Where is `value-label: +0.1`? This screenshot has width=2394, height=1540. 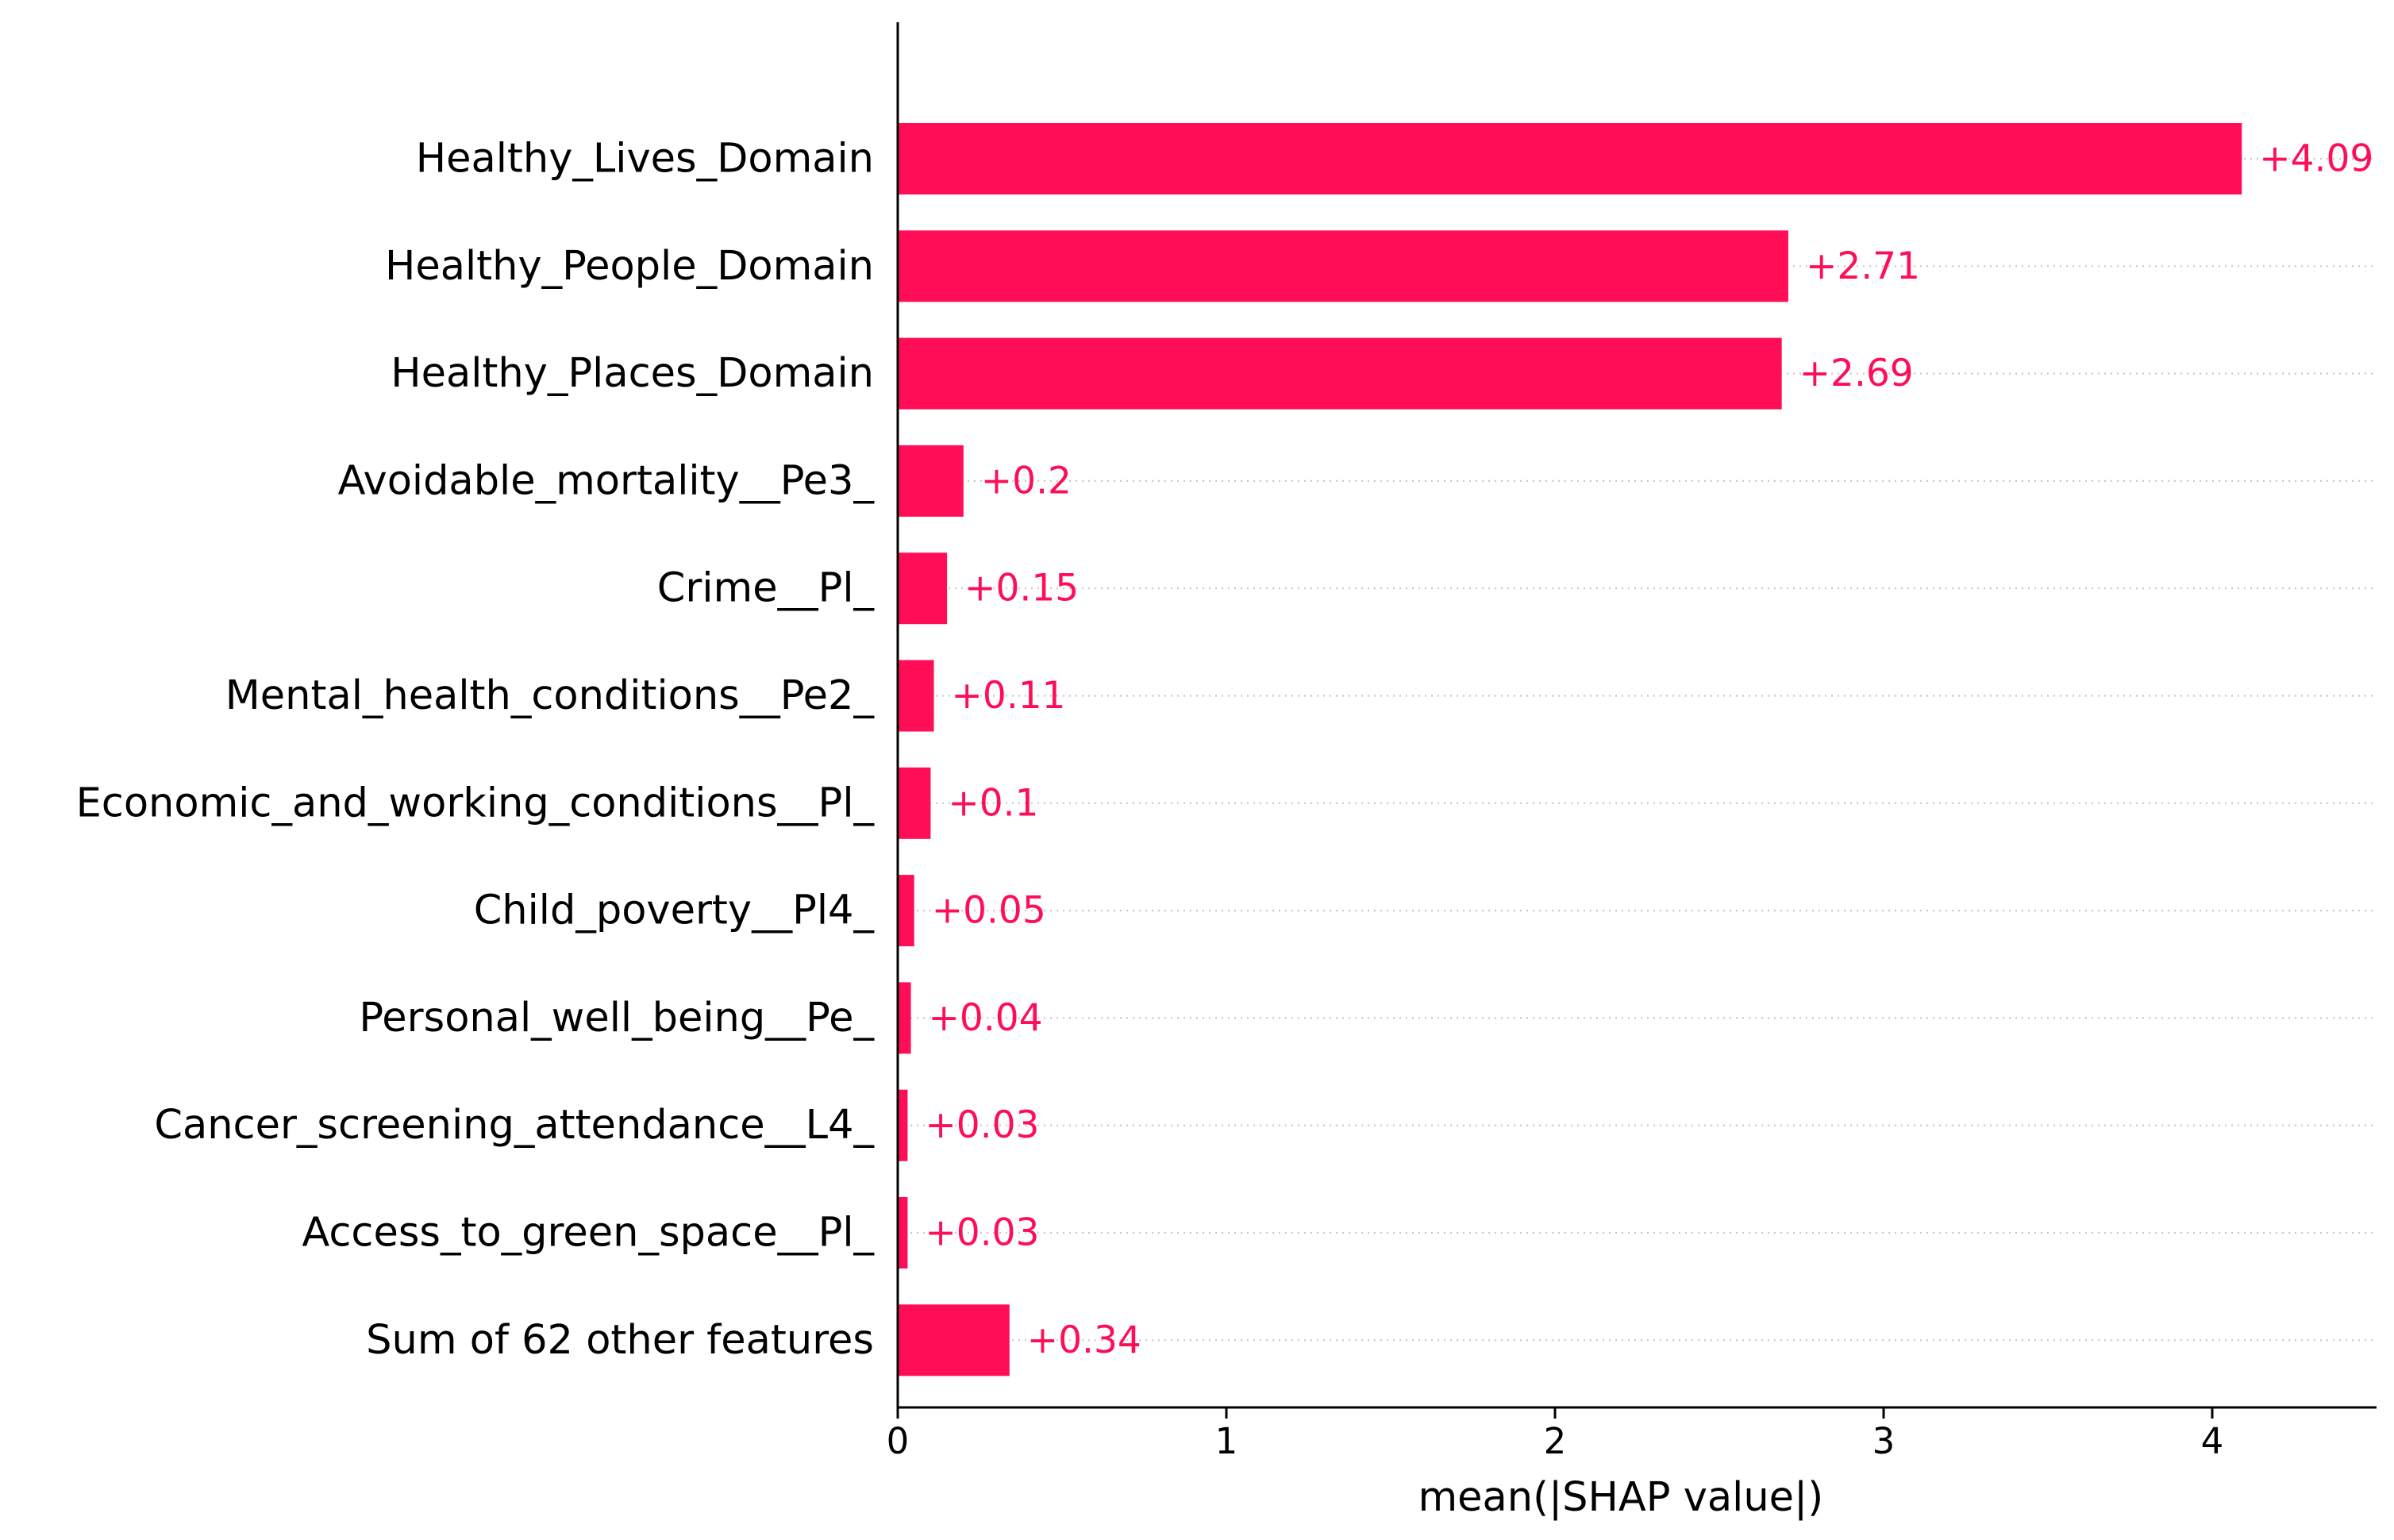
value-label: +0.1 is located at coordinates (993, 803).